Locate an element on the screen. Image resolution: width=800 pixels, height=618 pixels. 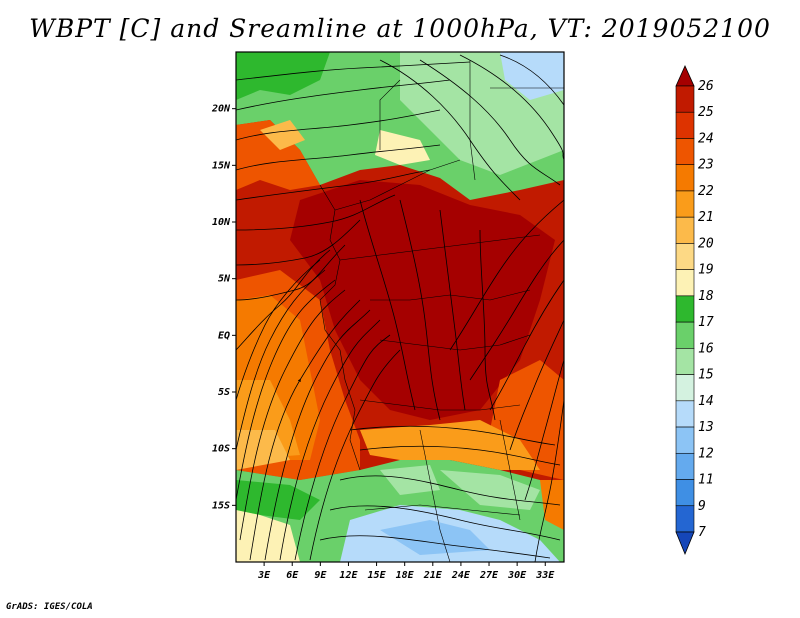
latitude-axis: 20N 15N 10N 5N EQ 5S 10S 15S is located at coordinates (223, 307).